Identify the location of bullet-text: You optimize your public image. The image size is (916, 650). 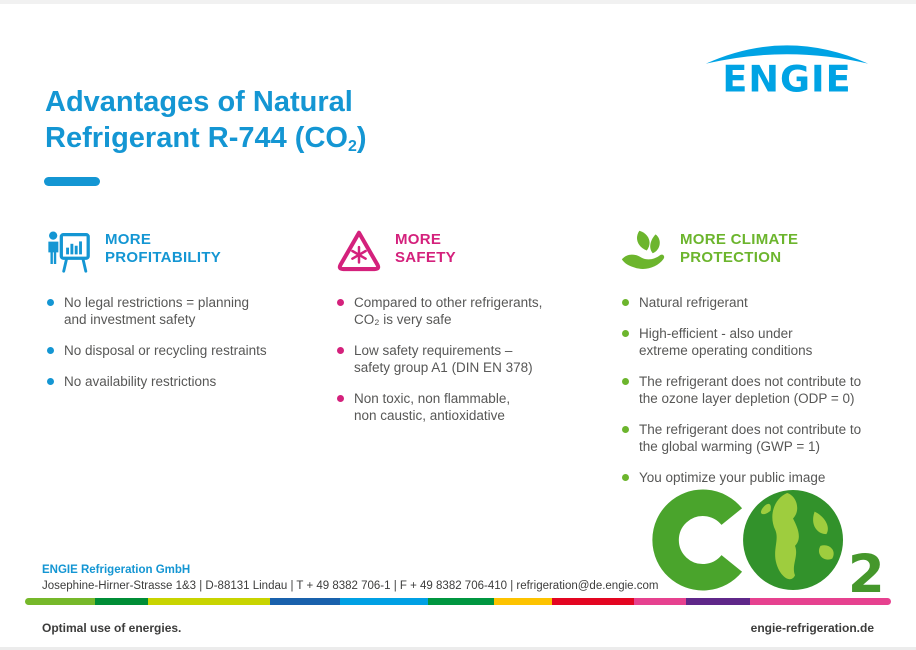
(732, 477).